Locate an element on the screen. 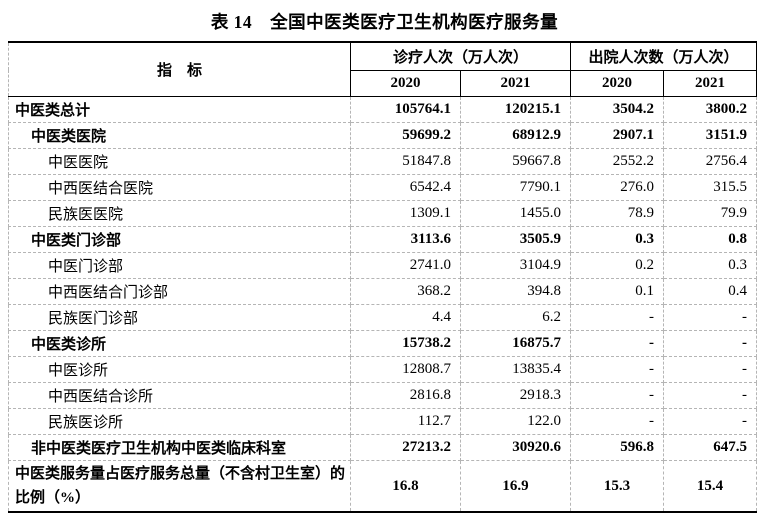 The height and width of the screenshot is (525, 769). row-label: 中西医结合医院 is located at coordinates (179, 187).